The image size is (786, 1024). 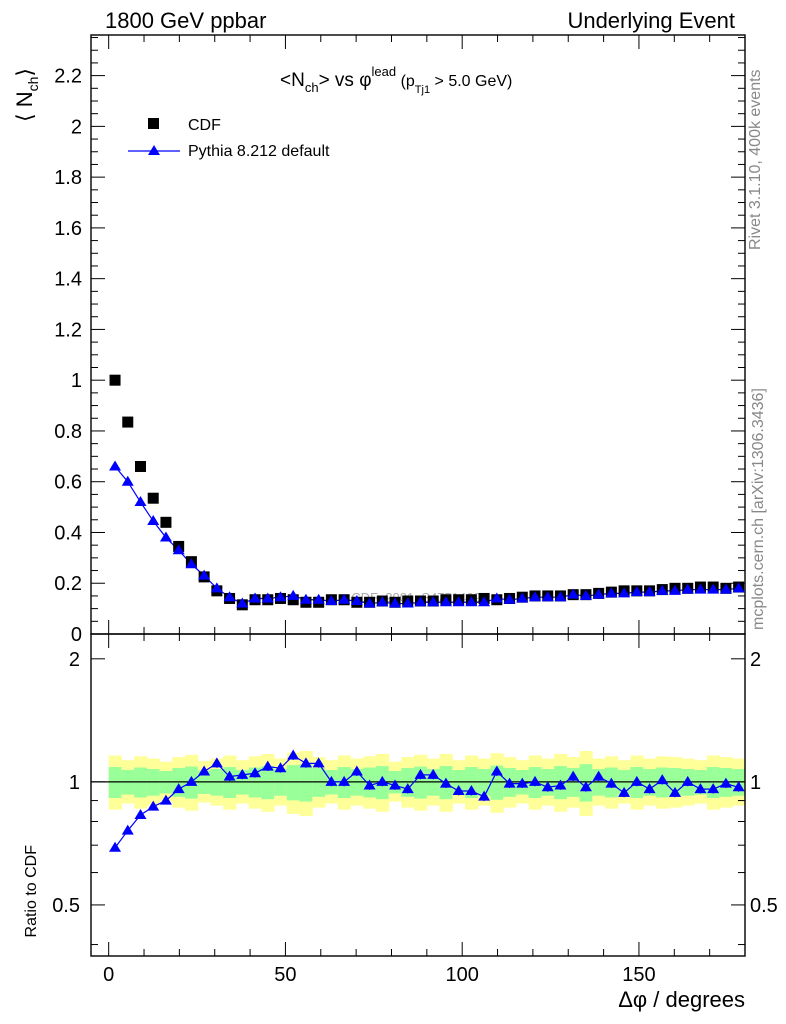 I want to click on main-y-tick-label: 1.8, so click(x=68, y=178).